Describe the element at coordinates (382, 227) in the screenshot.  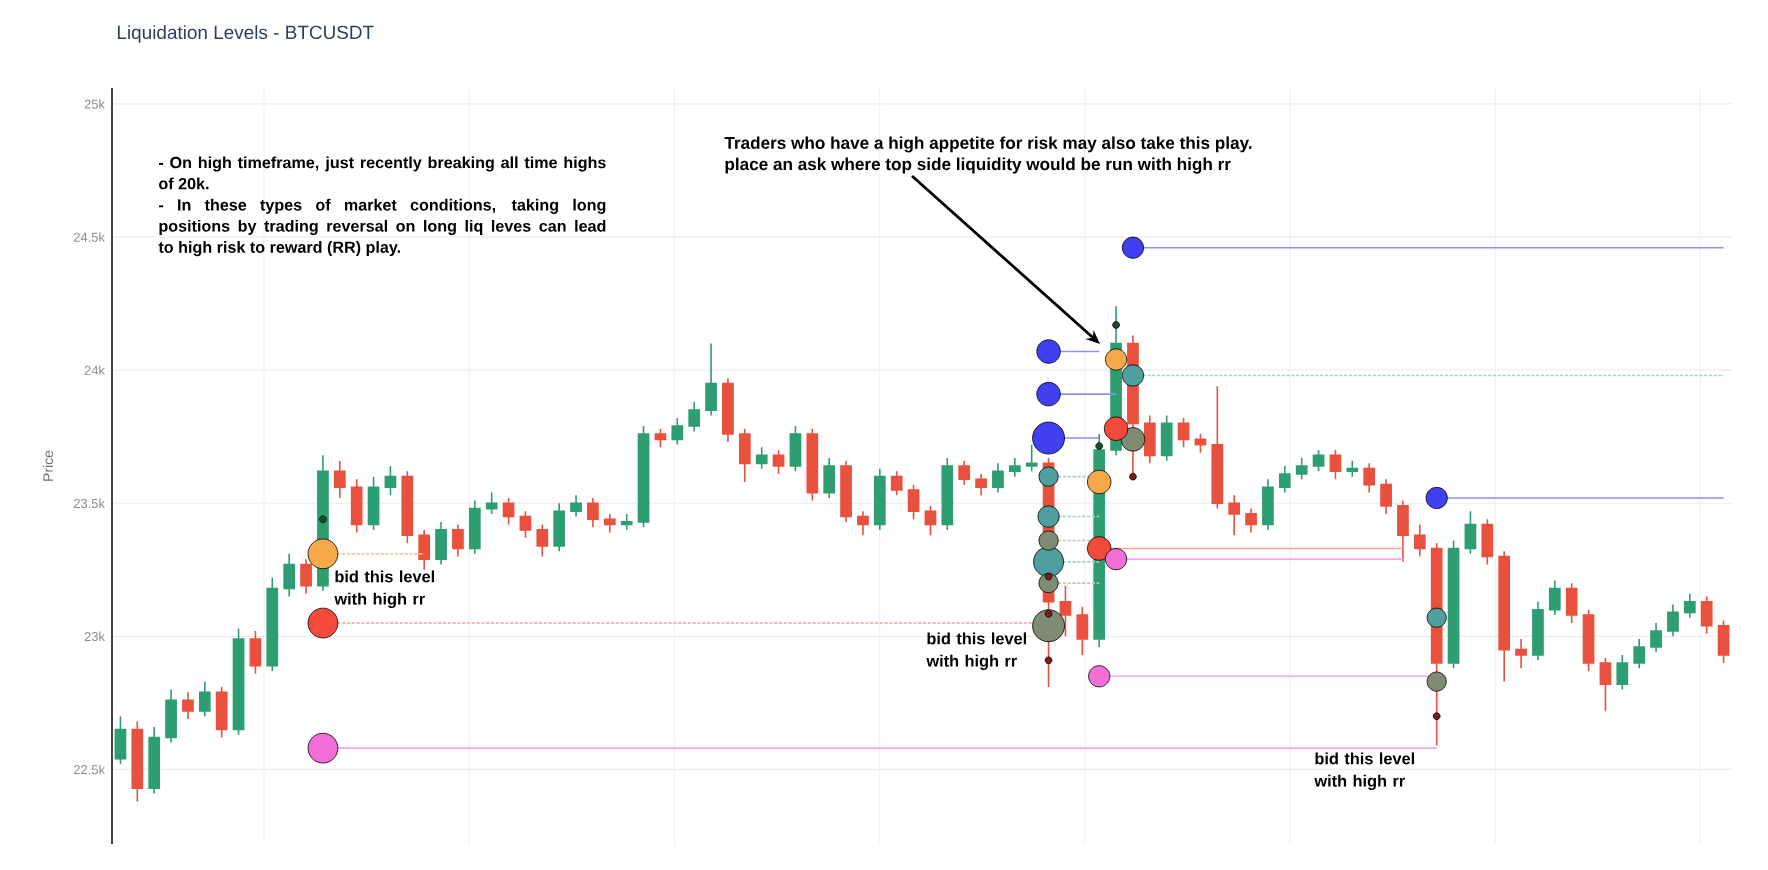
I see `annotation: - In these types of market conditions, taking long positions by trading reversal on long liq leves can lead to high risk to reward (RR) play.` at that location.